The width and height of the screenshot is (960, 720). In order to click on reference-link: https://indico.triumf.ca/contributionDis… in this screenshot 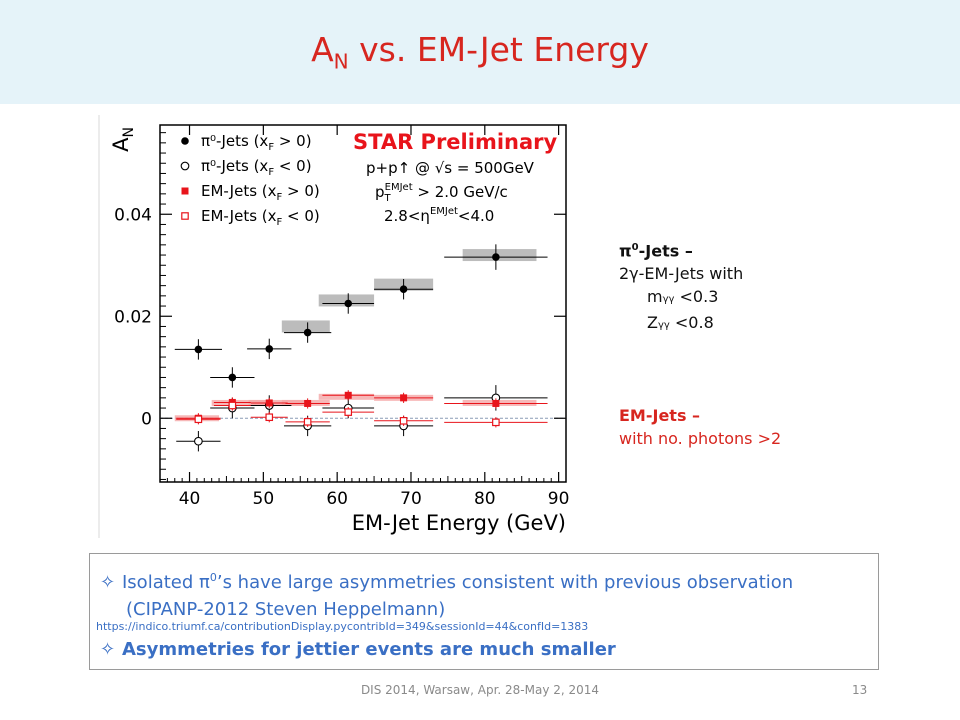, I will do `click(342, 626)`.